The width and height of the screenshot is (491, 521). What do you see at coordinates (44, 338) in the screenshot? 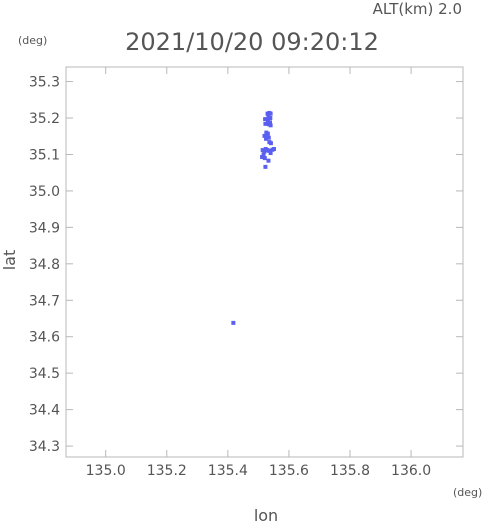
I see `y-tick-label: 34.6` at bounding box center [44, 338].